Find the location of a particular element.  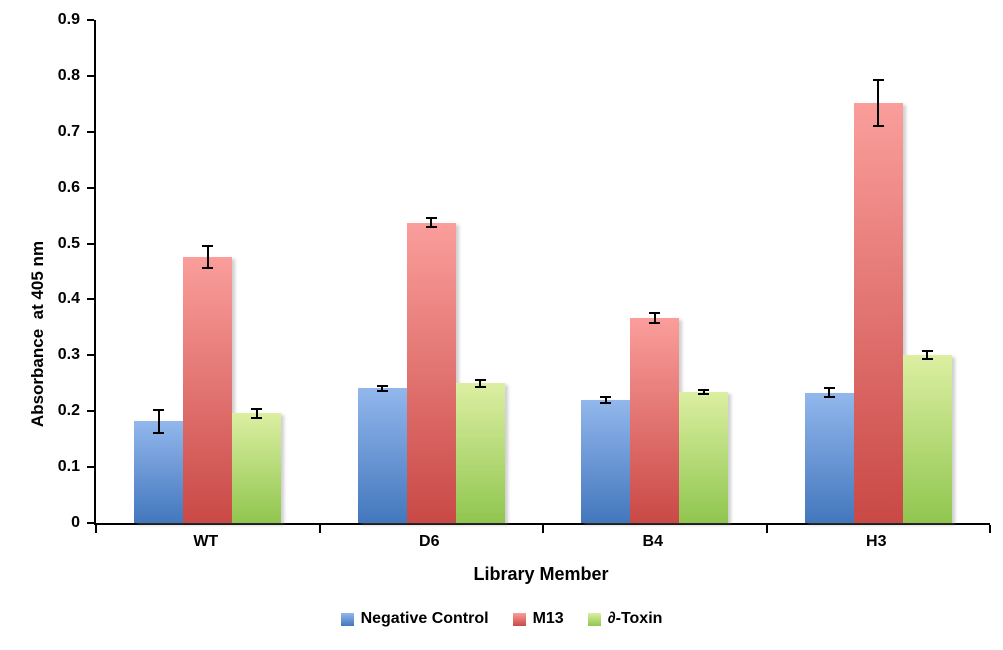

bar-negative-control-WT is located at coordinates (159, 472).